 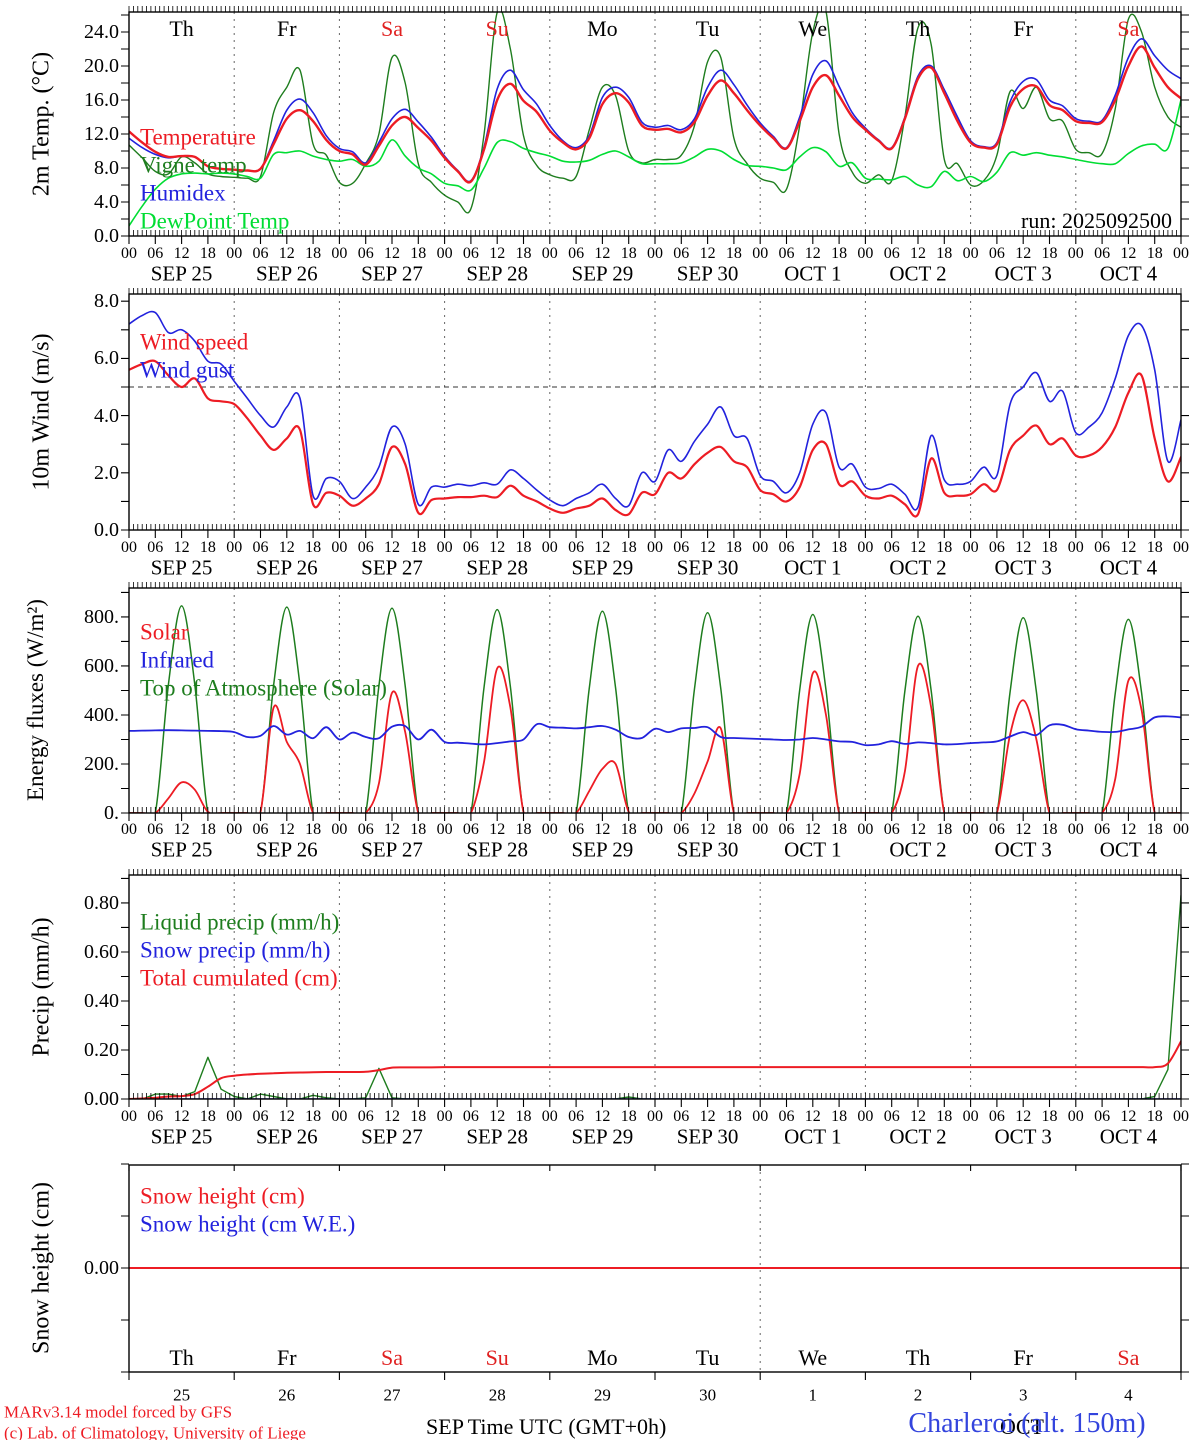 What do you see at coordinates (497, 1395) in the screenshot?
I see `date-number-label: 28` at bounding box center [497, 1395].